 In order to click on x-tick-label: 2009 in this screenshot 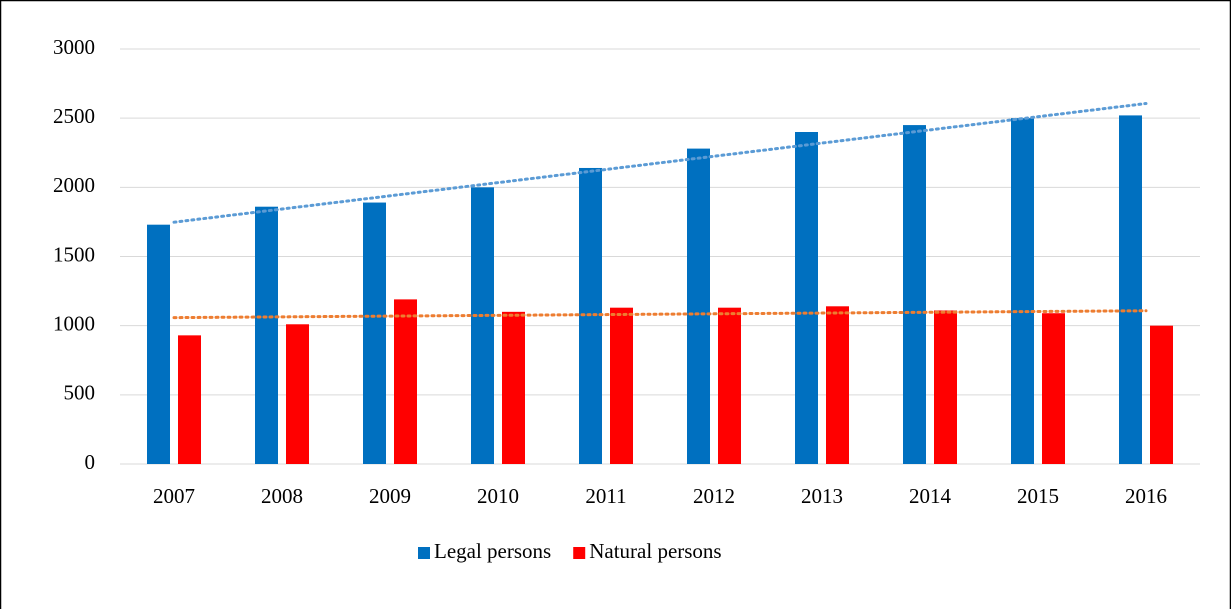, I will do `click(390, 496)`.